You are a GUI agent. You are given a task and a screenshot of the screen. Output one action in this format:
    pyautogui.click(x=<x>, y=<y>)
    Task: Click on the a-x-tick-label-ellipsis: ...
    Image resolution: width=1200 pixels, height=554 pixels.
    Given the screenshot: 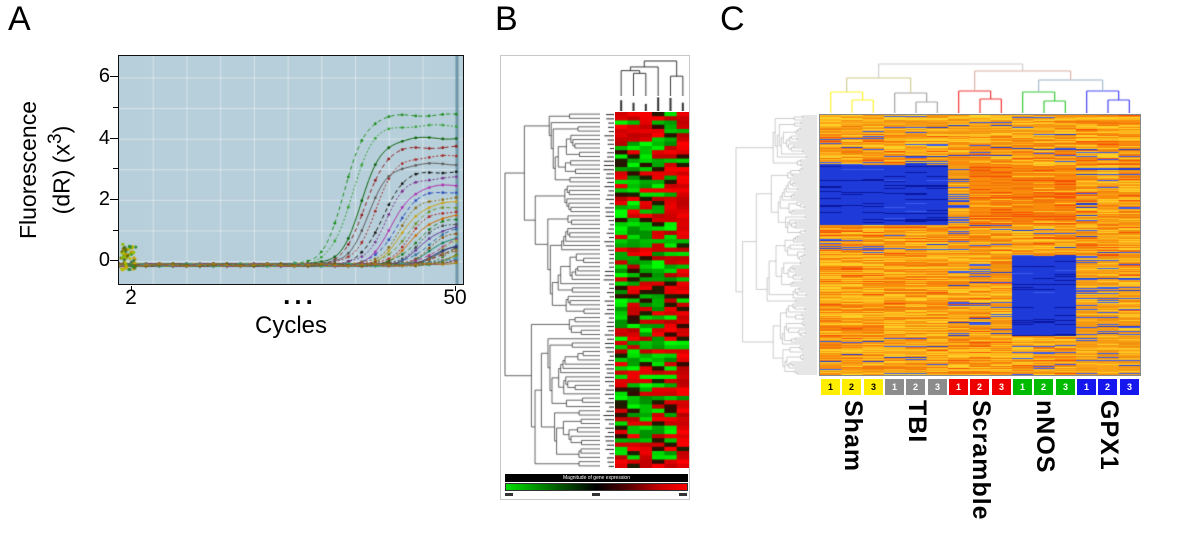 What is the action you would take?
    pyautogui.click(x=300, y=295)
    